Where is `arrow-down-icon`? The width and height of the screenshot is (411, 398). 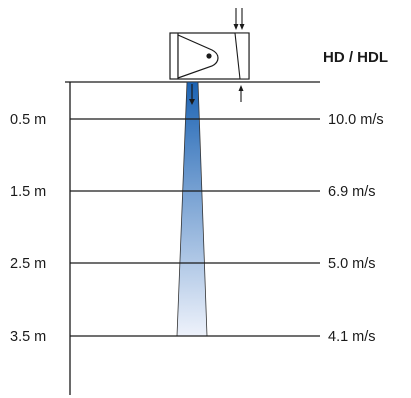 arrow-down-icon is located at coordinates (192, 94).